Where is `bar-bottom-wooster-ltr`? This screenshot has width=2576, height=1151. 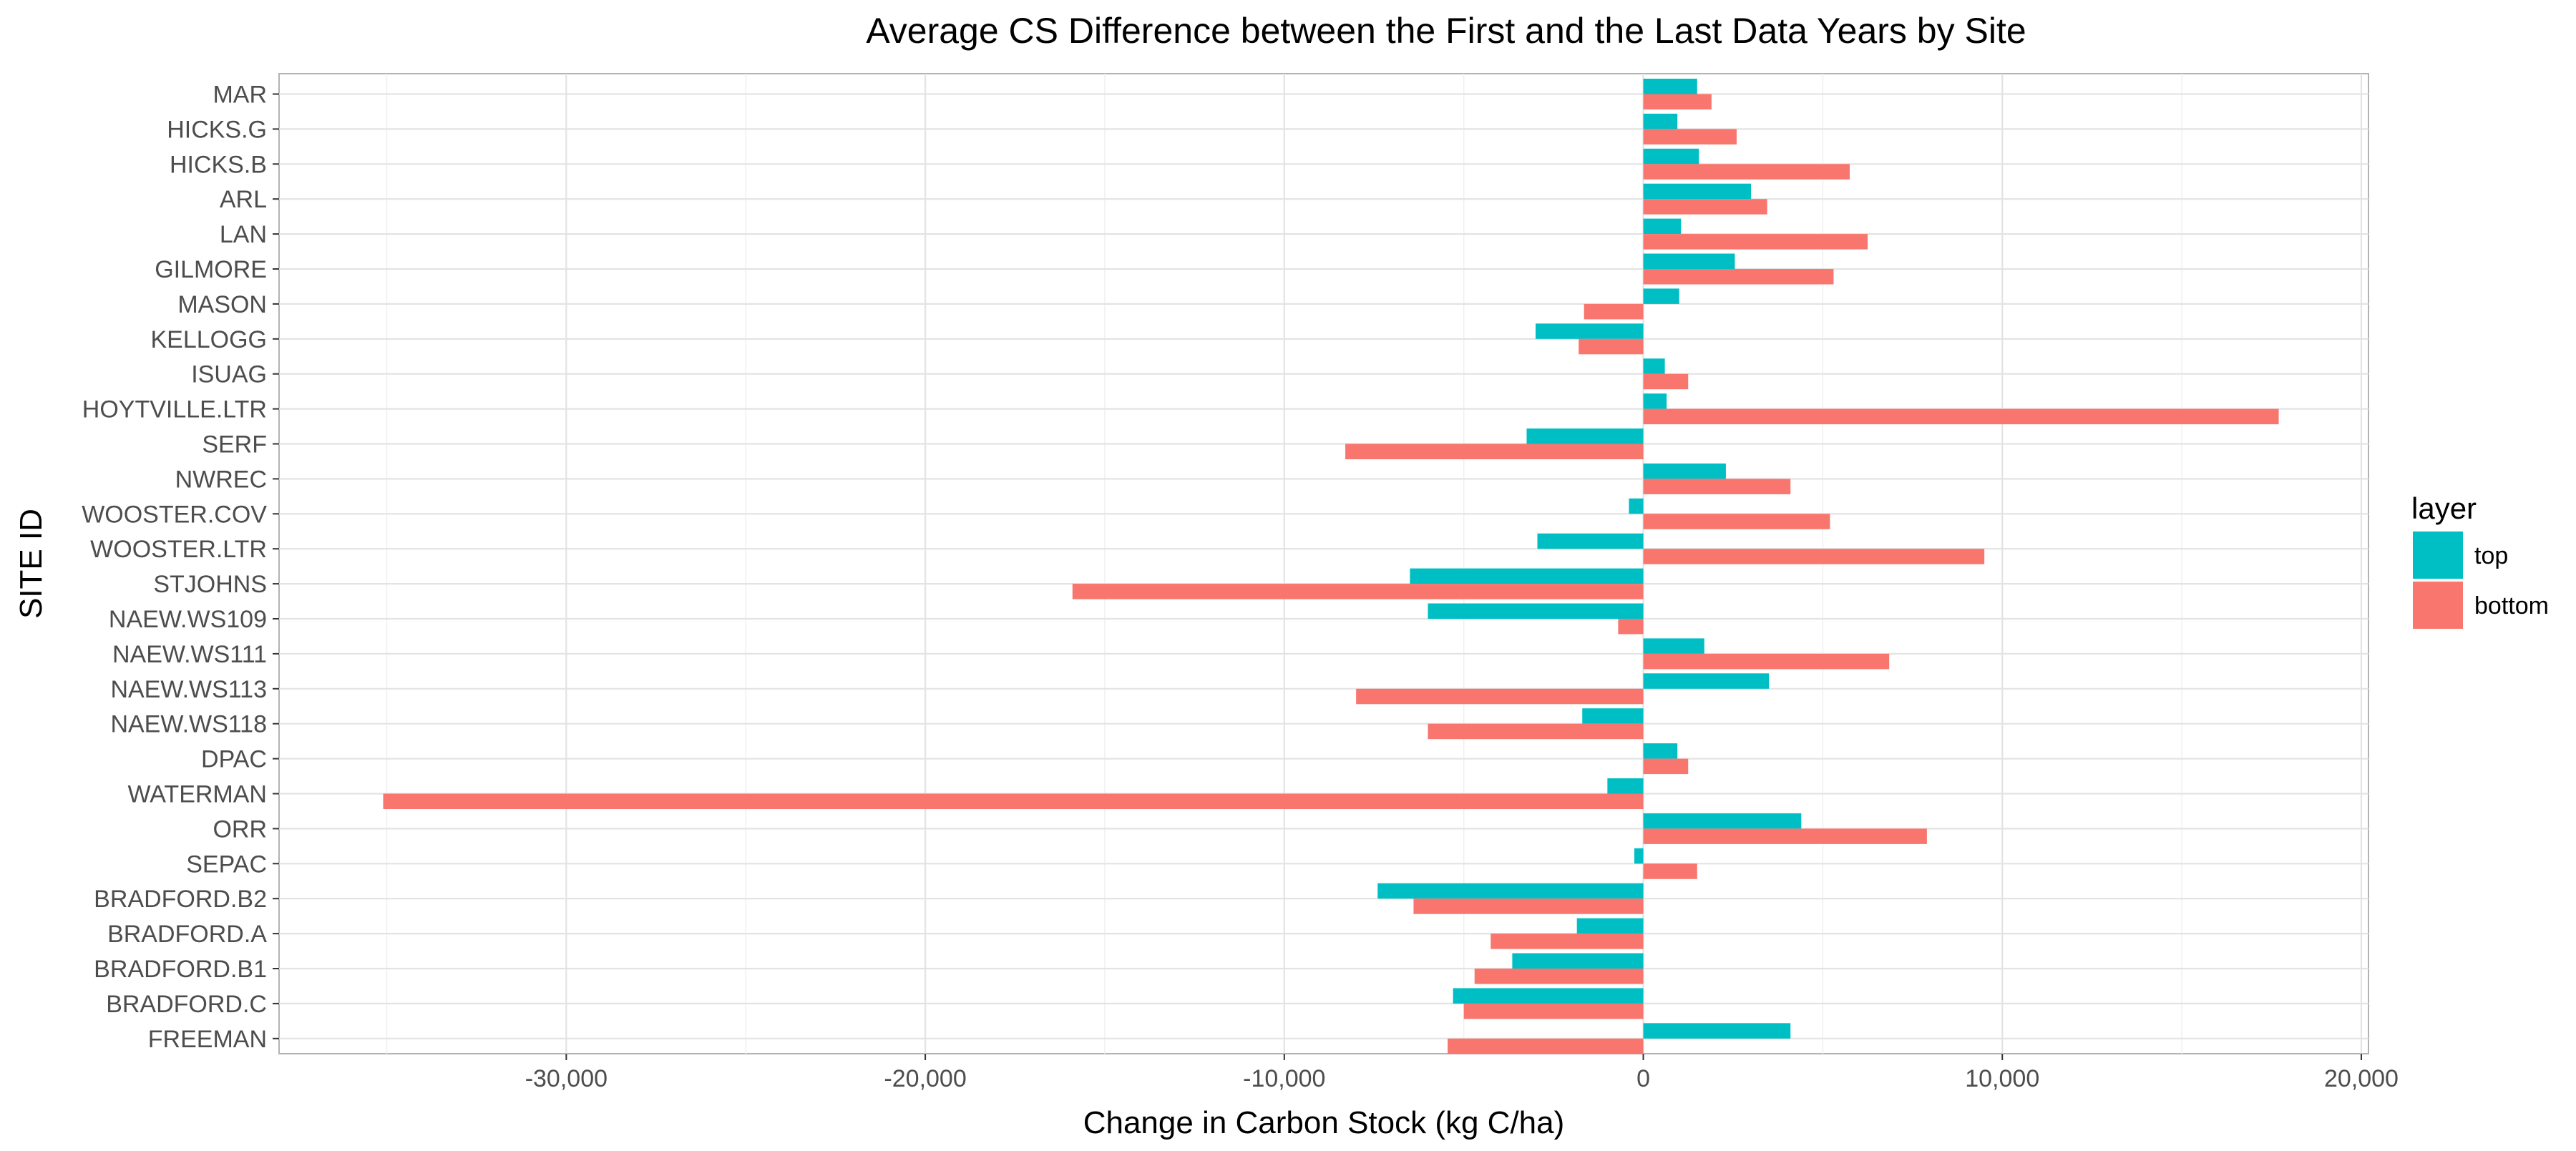
bar-bottom-wooster-ltr is located at coordinates (1814, 556).